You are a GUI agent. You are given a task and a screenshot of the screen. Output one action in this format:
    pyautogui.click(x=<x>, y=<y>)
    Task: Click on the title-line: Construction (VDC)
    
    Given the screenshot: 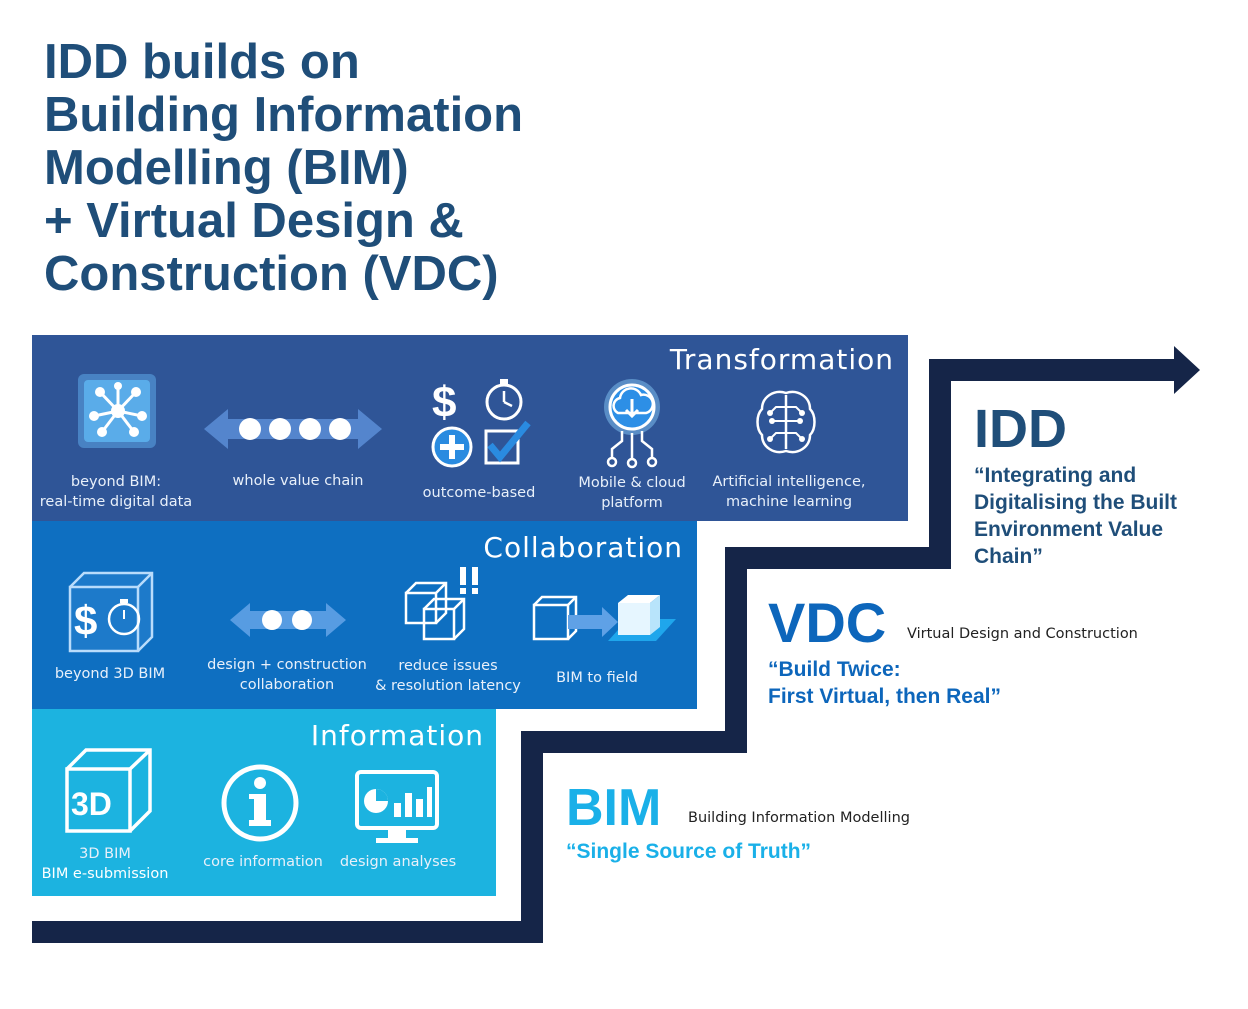 What is the action you would take?
    pyautogui.click(x=271, y=274)
    